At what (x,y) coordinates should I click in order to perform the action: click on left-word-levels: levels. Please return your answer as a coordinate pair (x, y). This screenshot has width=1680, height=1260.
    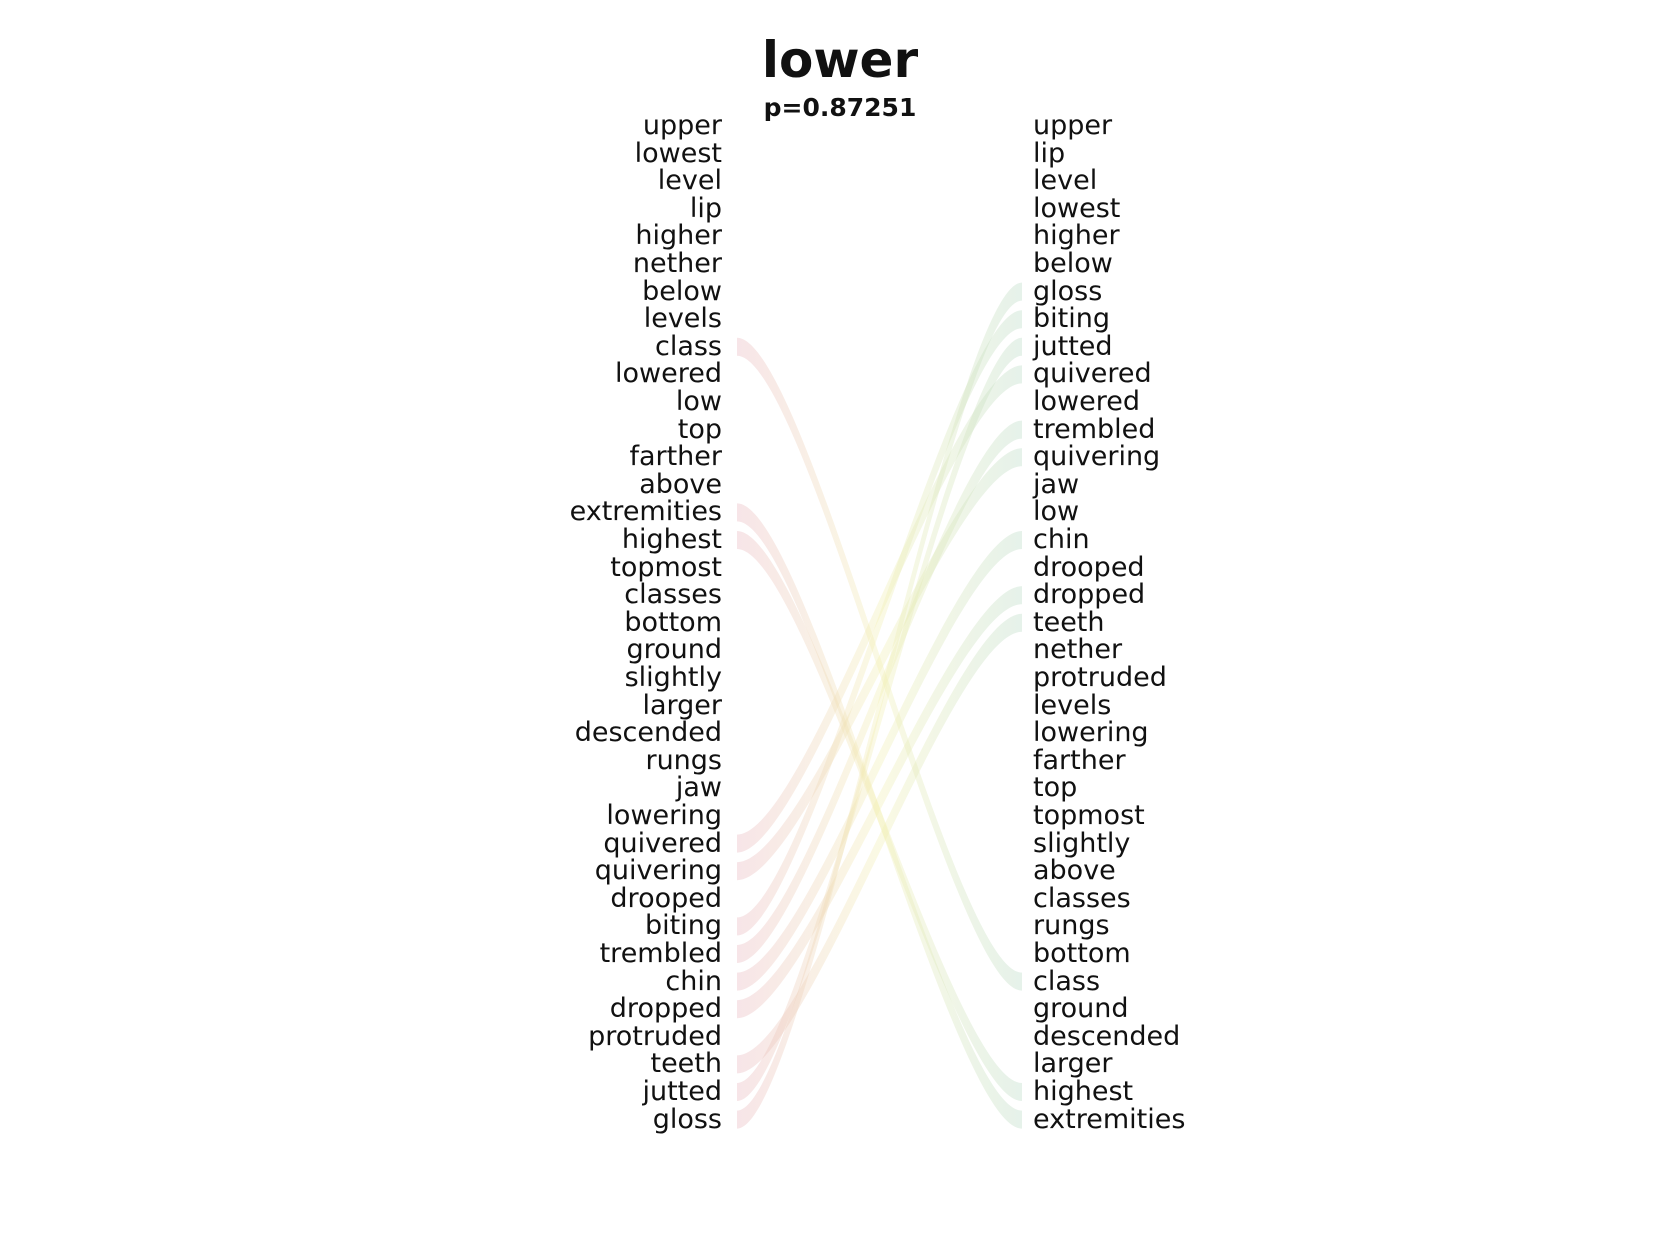
    Looking at the image, I should click on (682, 319).